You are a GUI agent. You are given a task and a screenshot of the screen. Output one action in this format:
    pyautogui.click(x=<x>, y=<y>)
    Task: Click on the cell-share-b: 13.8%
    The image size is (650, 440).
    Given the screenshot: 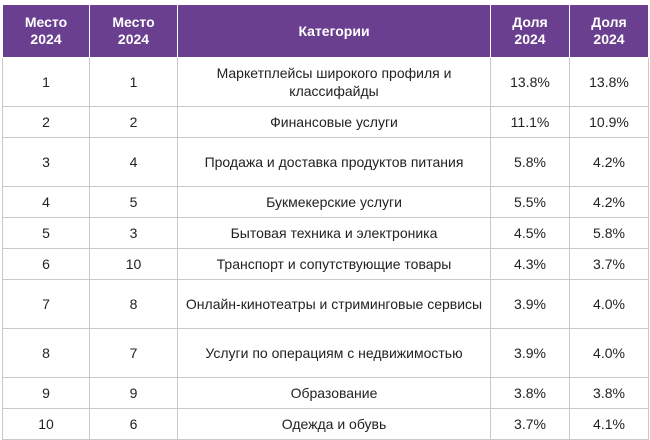 What is the action you would take?
    pyautogui.click(x=609, y=82)
    